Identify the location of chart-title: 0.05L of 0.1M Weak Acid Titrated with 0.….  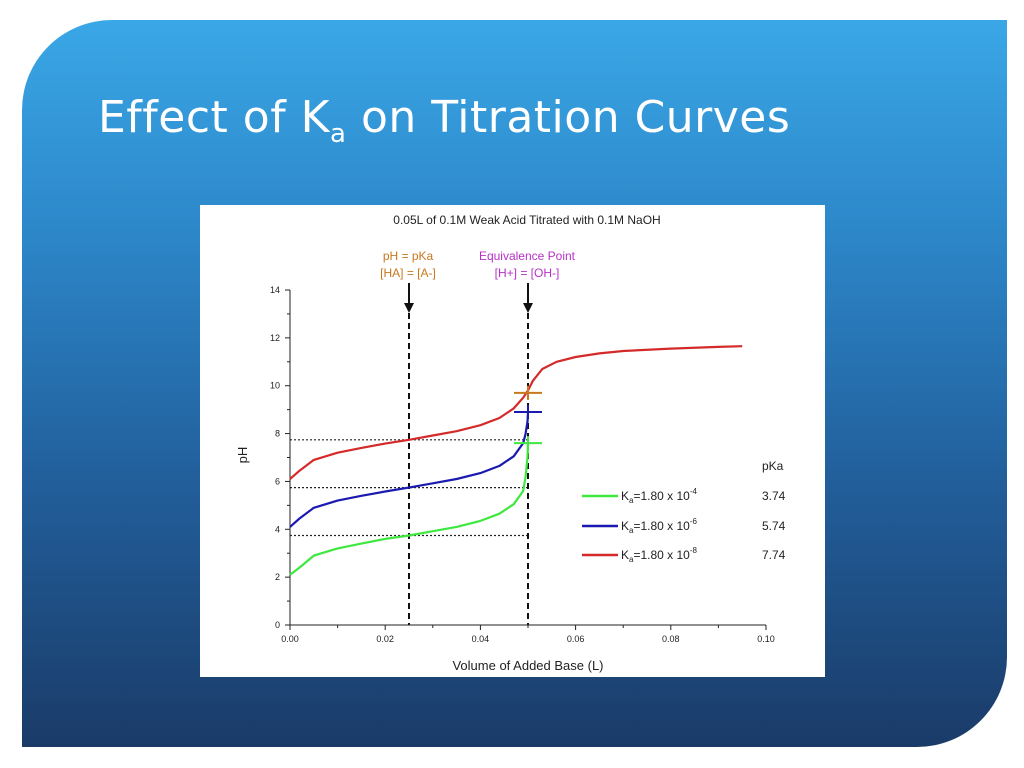
(526, 220).